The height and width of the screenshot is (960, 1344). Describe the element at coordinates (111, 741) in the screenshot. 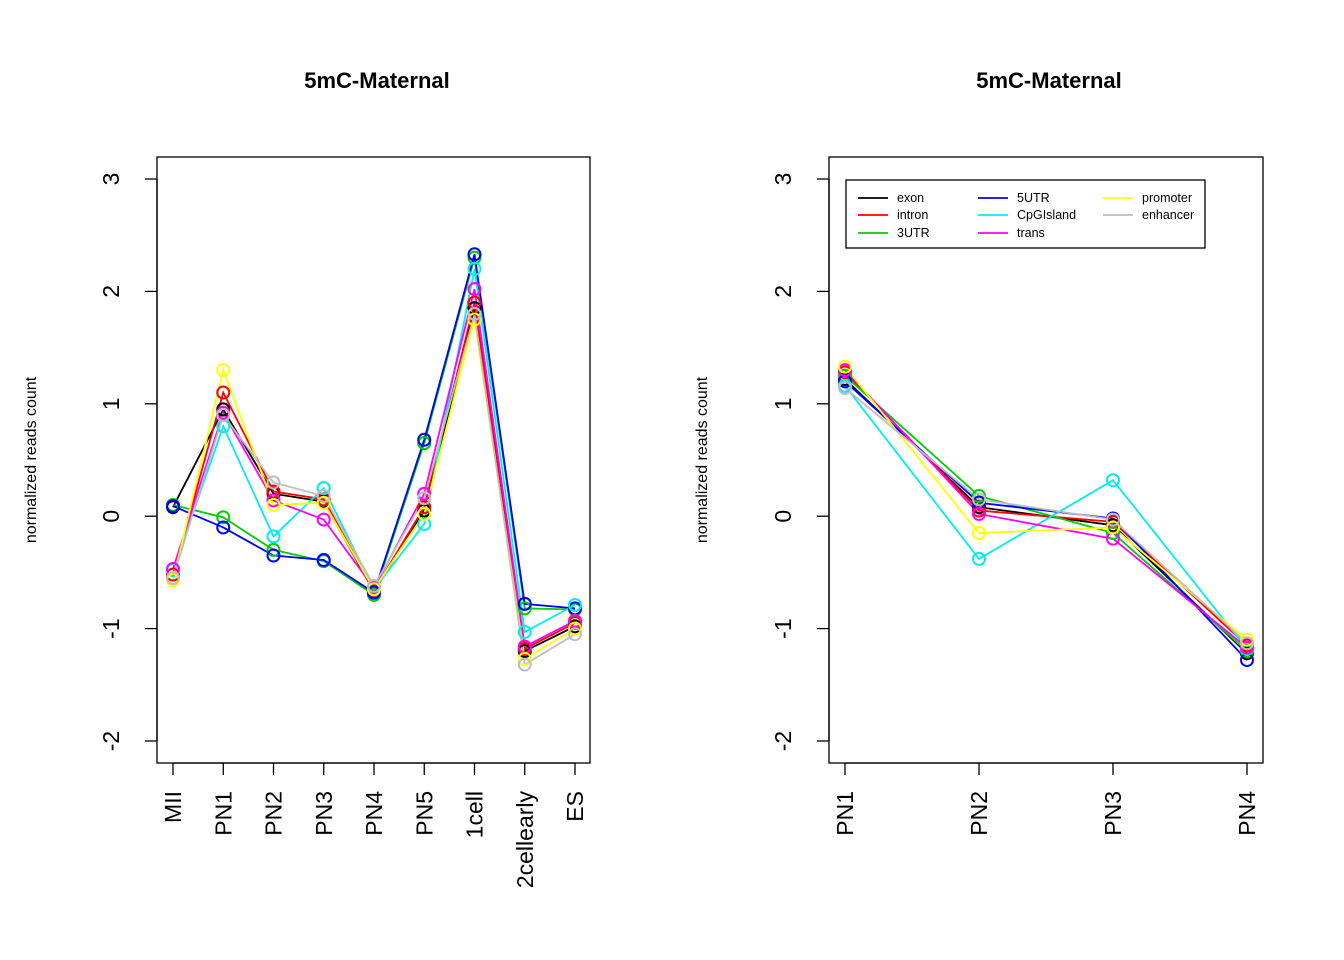

I see `left-y-tick-label: -2` at that location.